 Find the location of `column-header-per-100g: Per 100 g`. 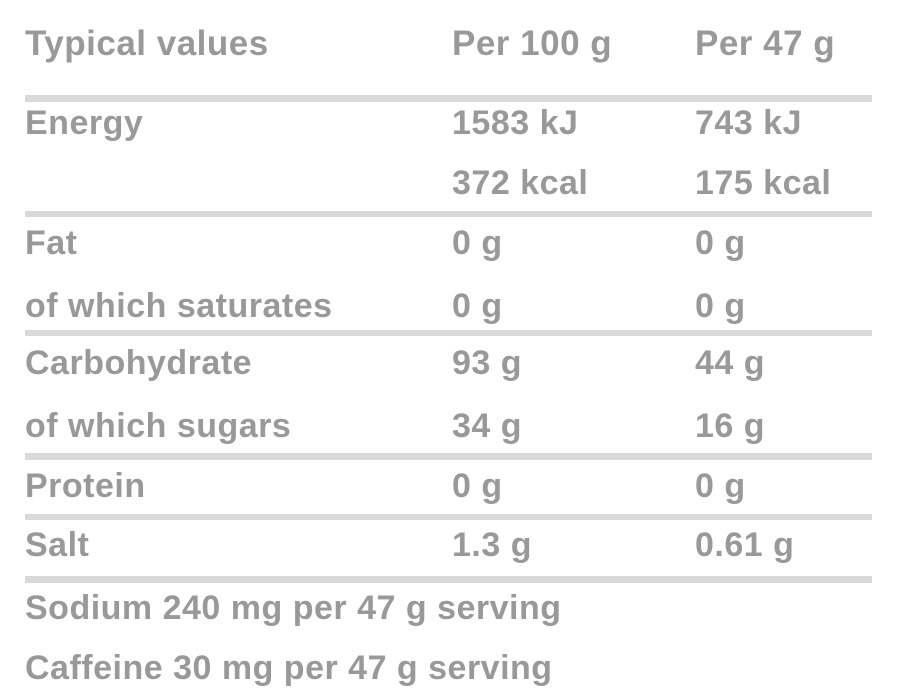

column-header-per-100g: Per 100 g is located at coordinates (532, 43).